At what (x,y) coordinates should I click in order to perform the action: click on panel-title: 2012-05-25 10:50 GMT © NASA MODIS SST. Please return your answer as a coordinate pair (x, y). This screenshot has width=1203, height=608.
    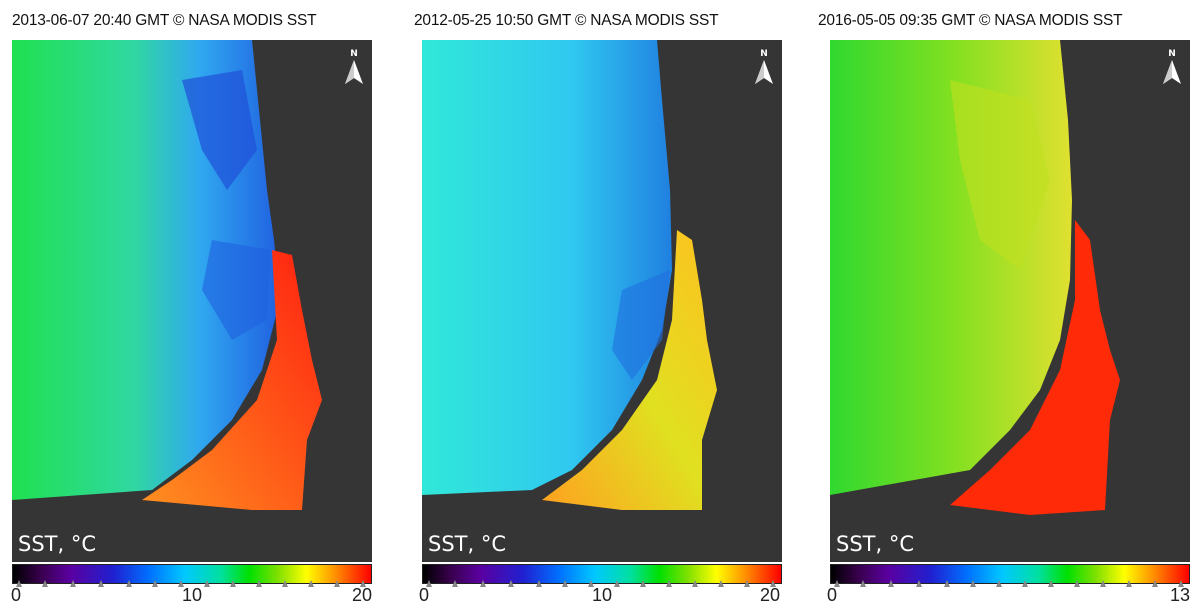
    Looking at the image, I should click on (566, 20).